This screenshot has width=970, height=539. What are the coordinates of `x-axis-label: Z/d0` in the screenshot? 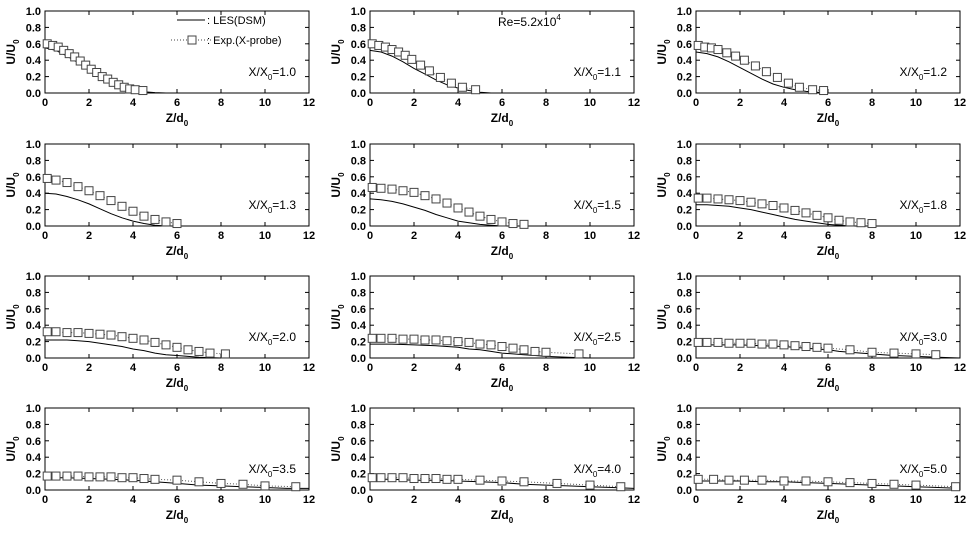 It's located at (177, 119).